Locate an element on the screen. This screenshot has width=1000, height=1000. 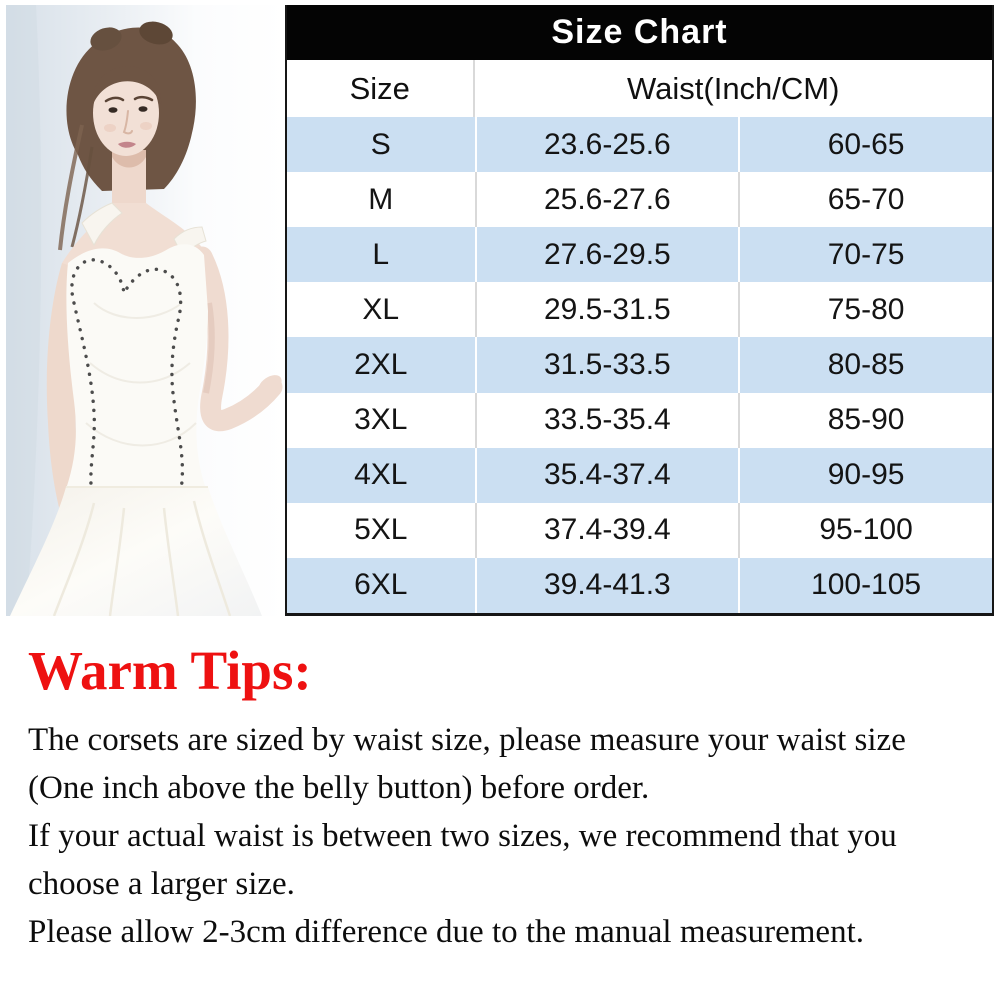
warm-tips-heading: Warm Tips: is located at coordinates (170, 670).